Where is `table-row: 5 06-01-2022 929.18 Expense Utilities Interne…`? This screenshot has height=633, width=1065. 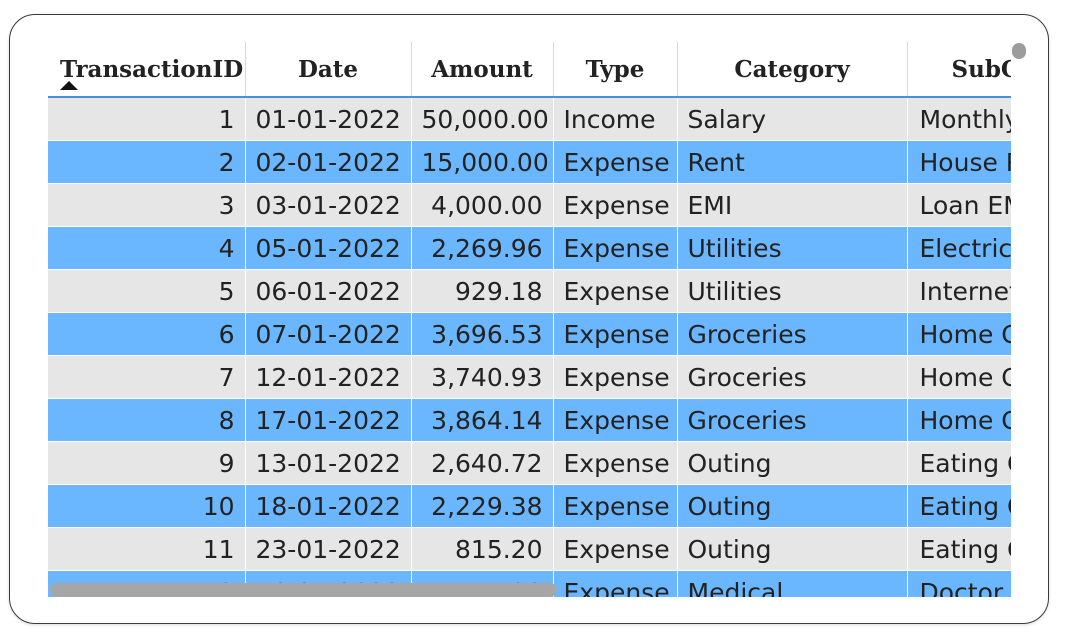 table-row: 5 06-01-2022 929.18 Expense Utilities Interne… is located at coordinates (529, 291).